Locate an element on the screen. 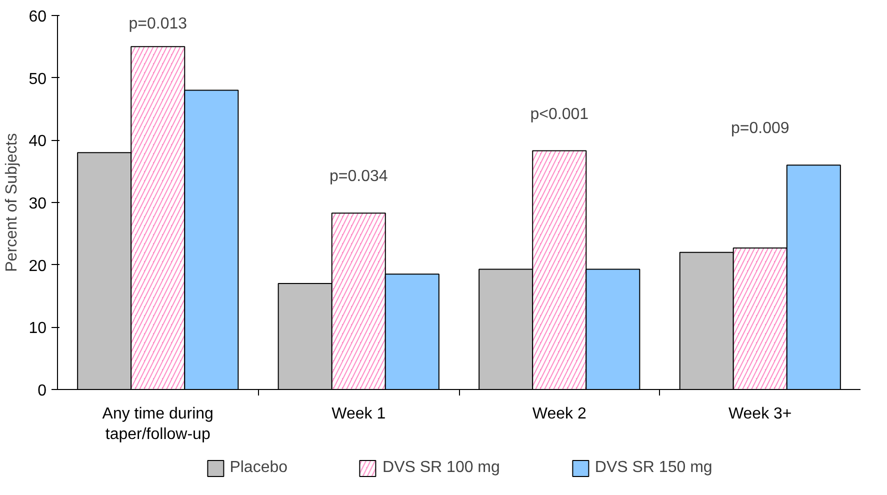 The image size is (887, 495). annotation: p<0.001 is located at coordinates (559, 114).